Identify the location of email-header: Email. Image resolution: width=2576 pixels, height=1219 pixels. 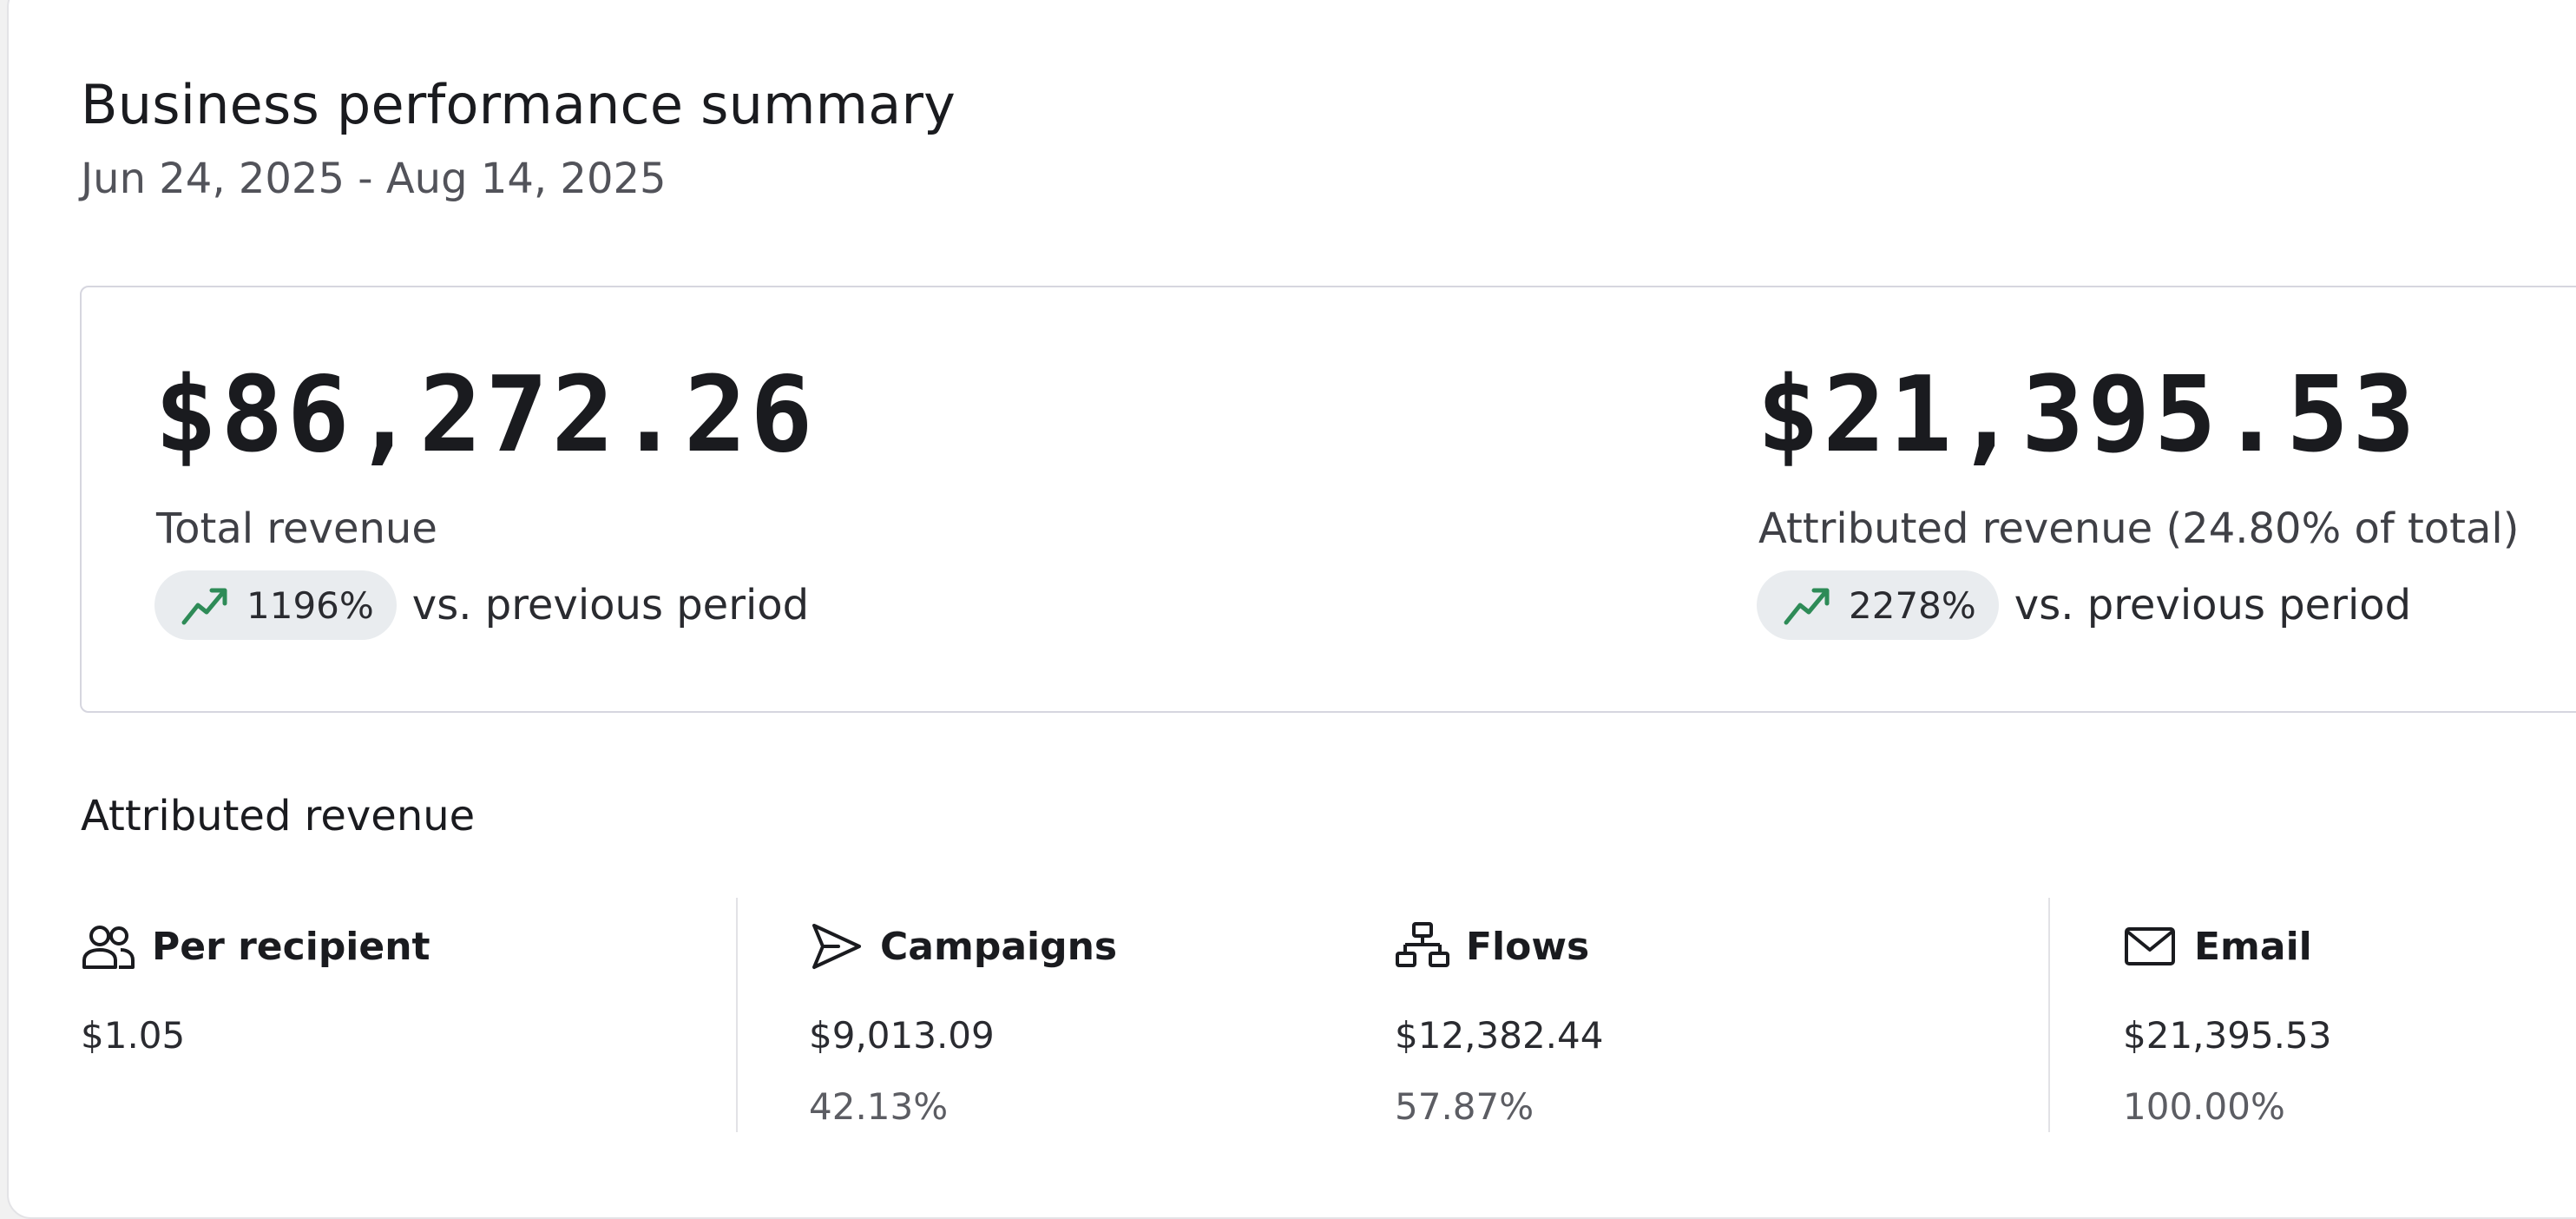
(2217, 946).